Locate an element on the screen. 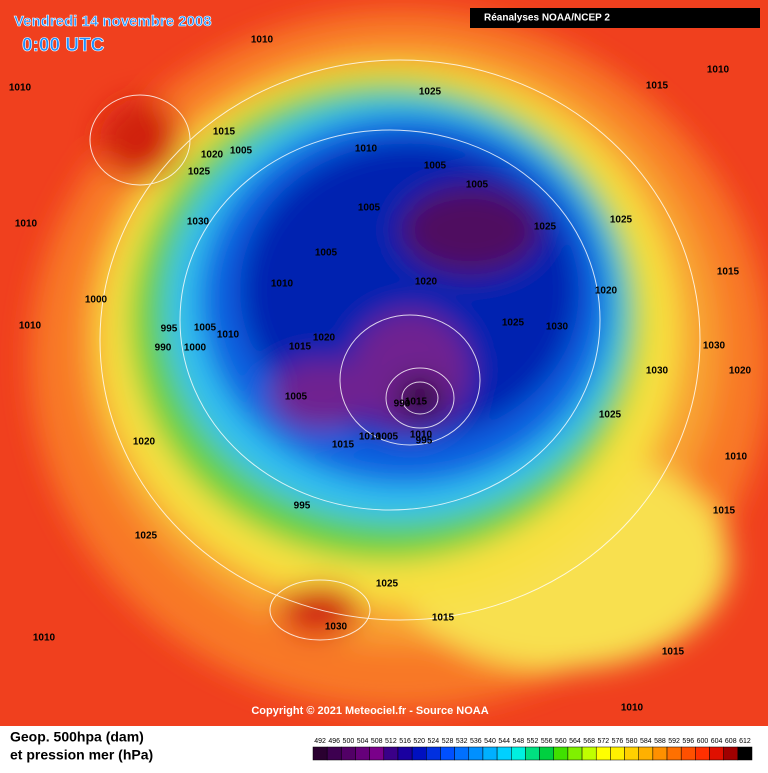 The height and width of the screenshot is (773, 768). scale-label: 556 is located at coordinates (547, 741).